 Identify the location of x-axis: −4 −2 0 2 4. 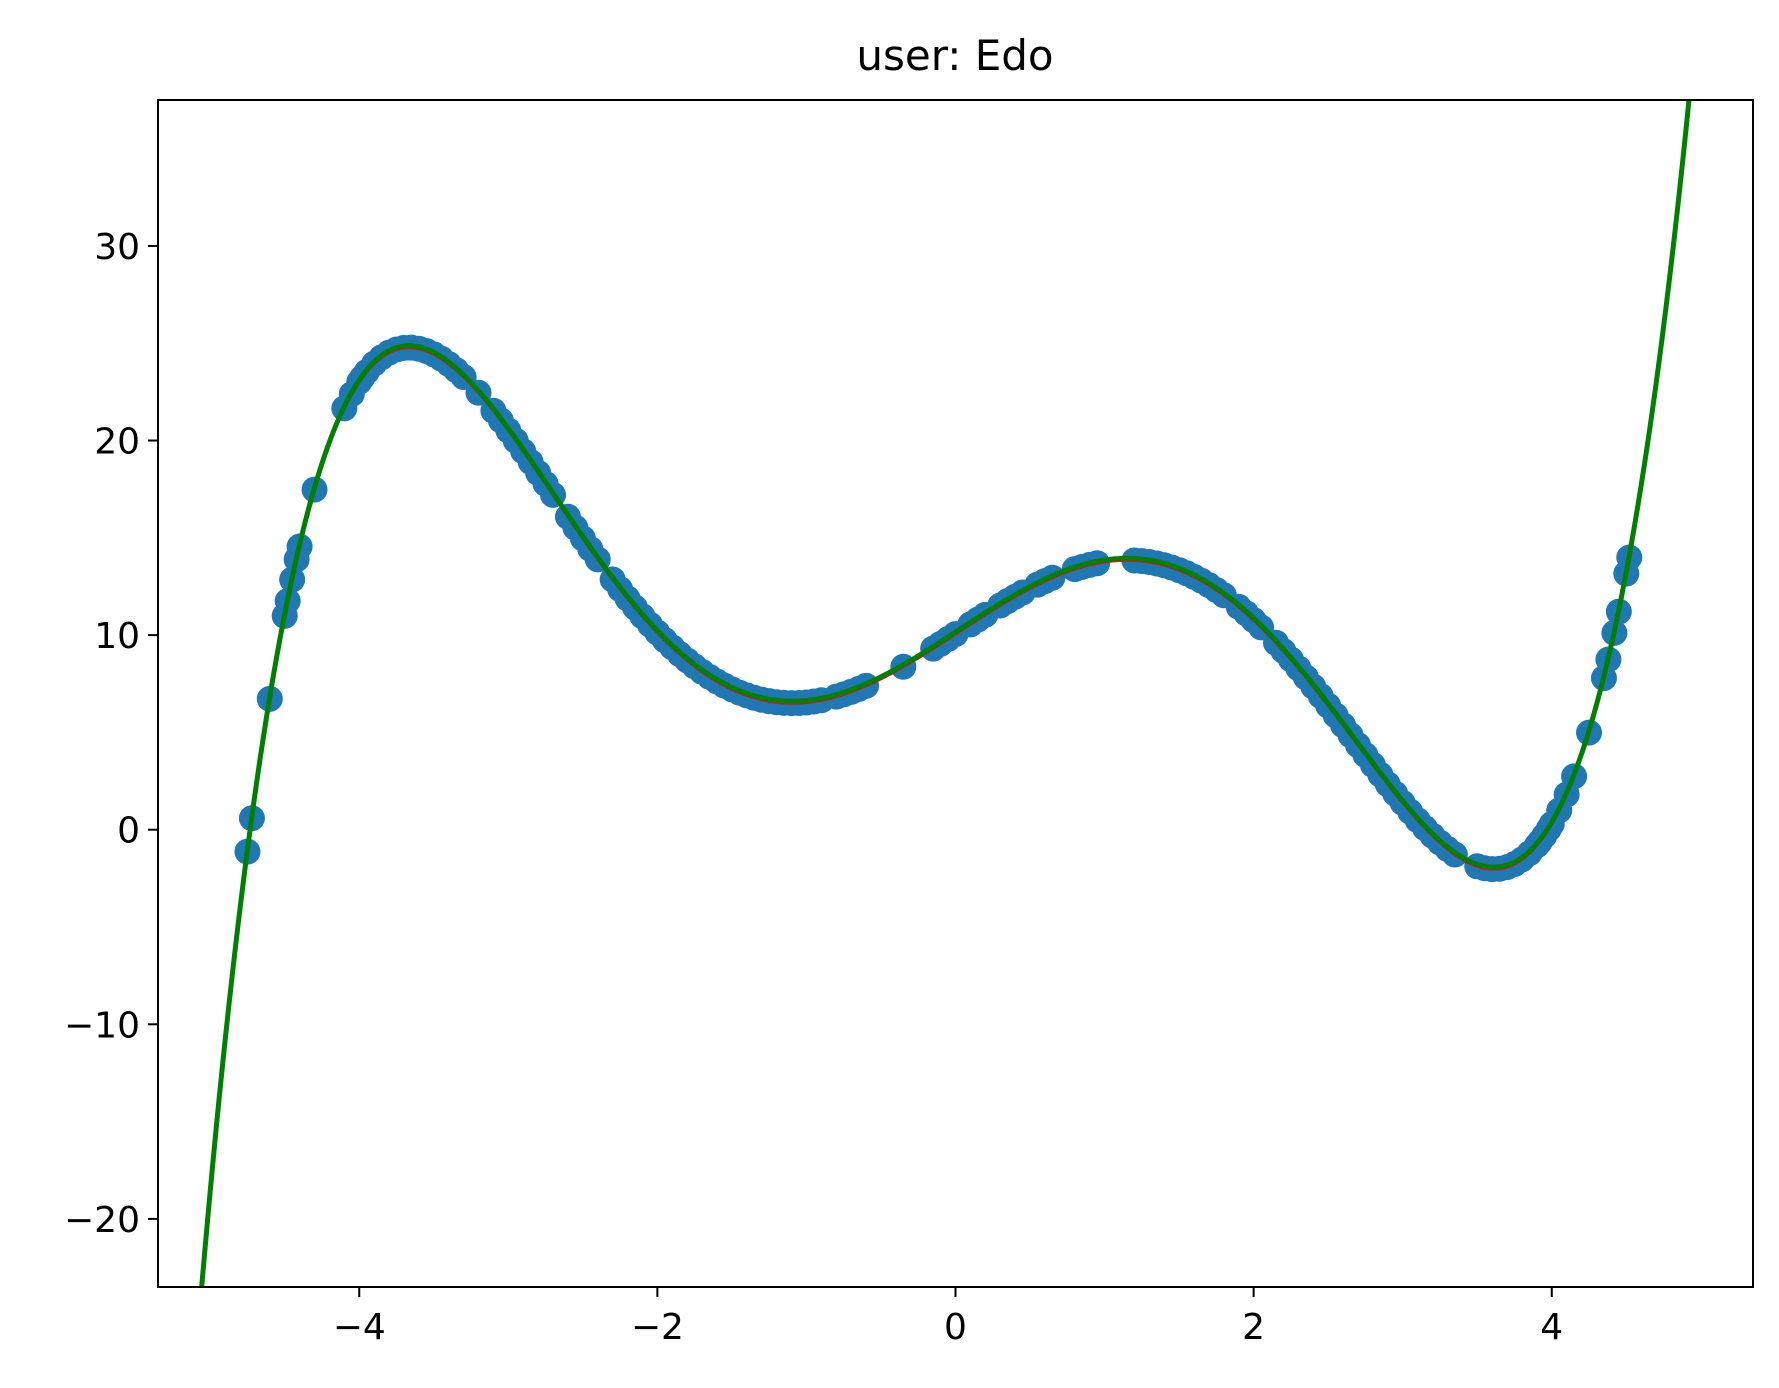
(948, 1317).